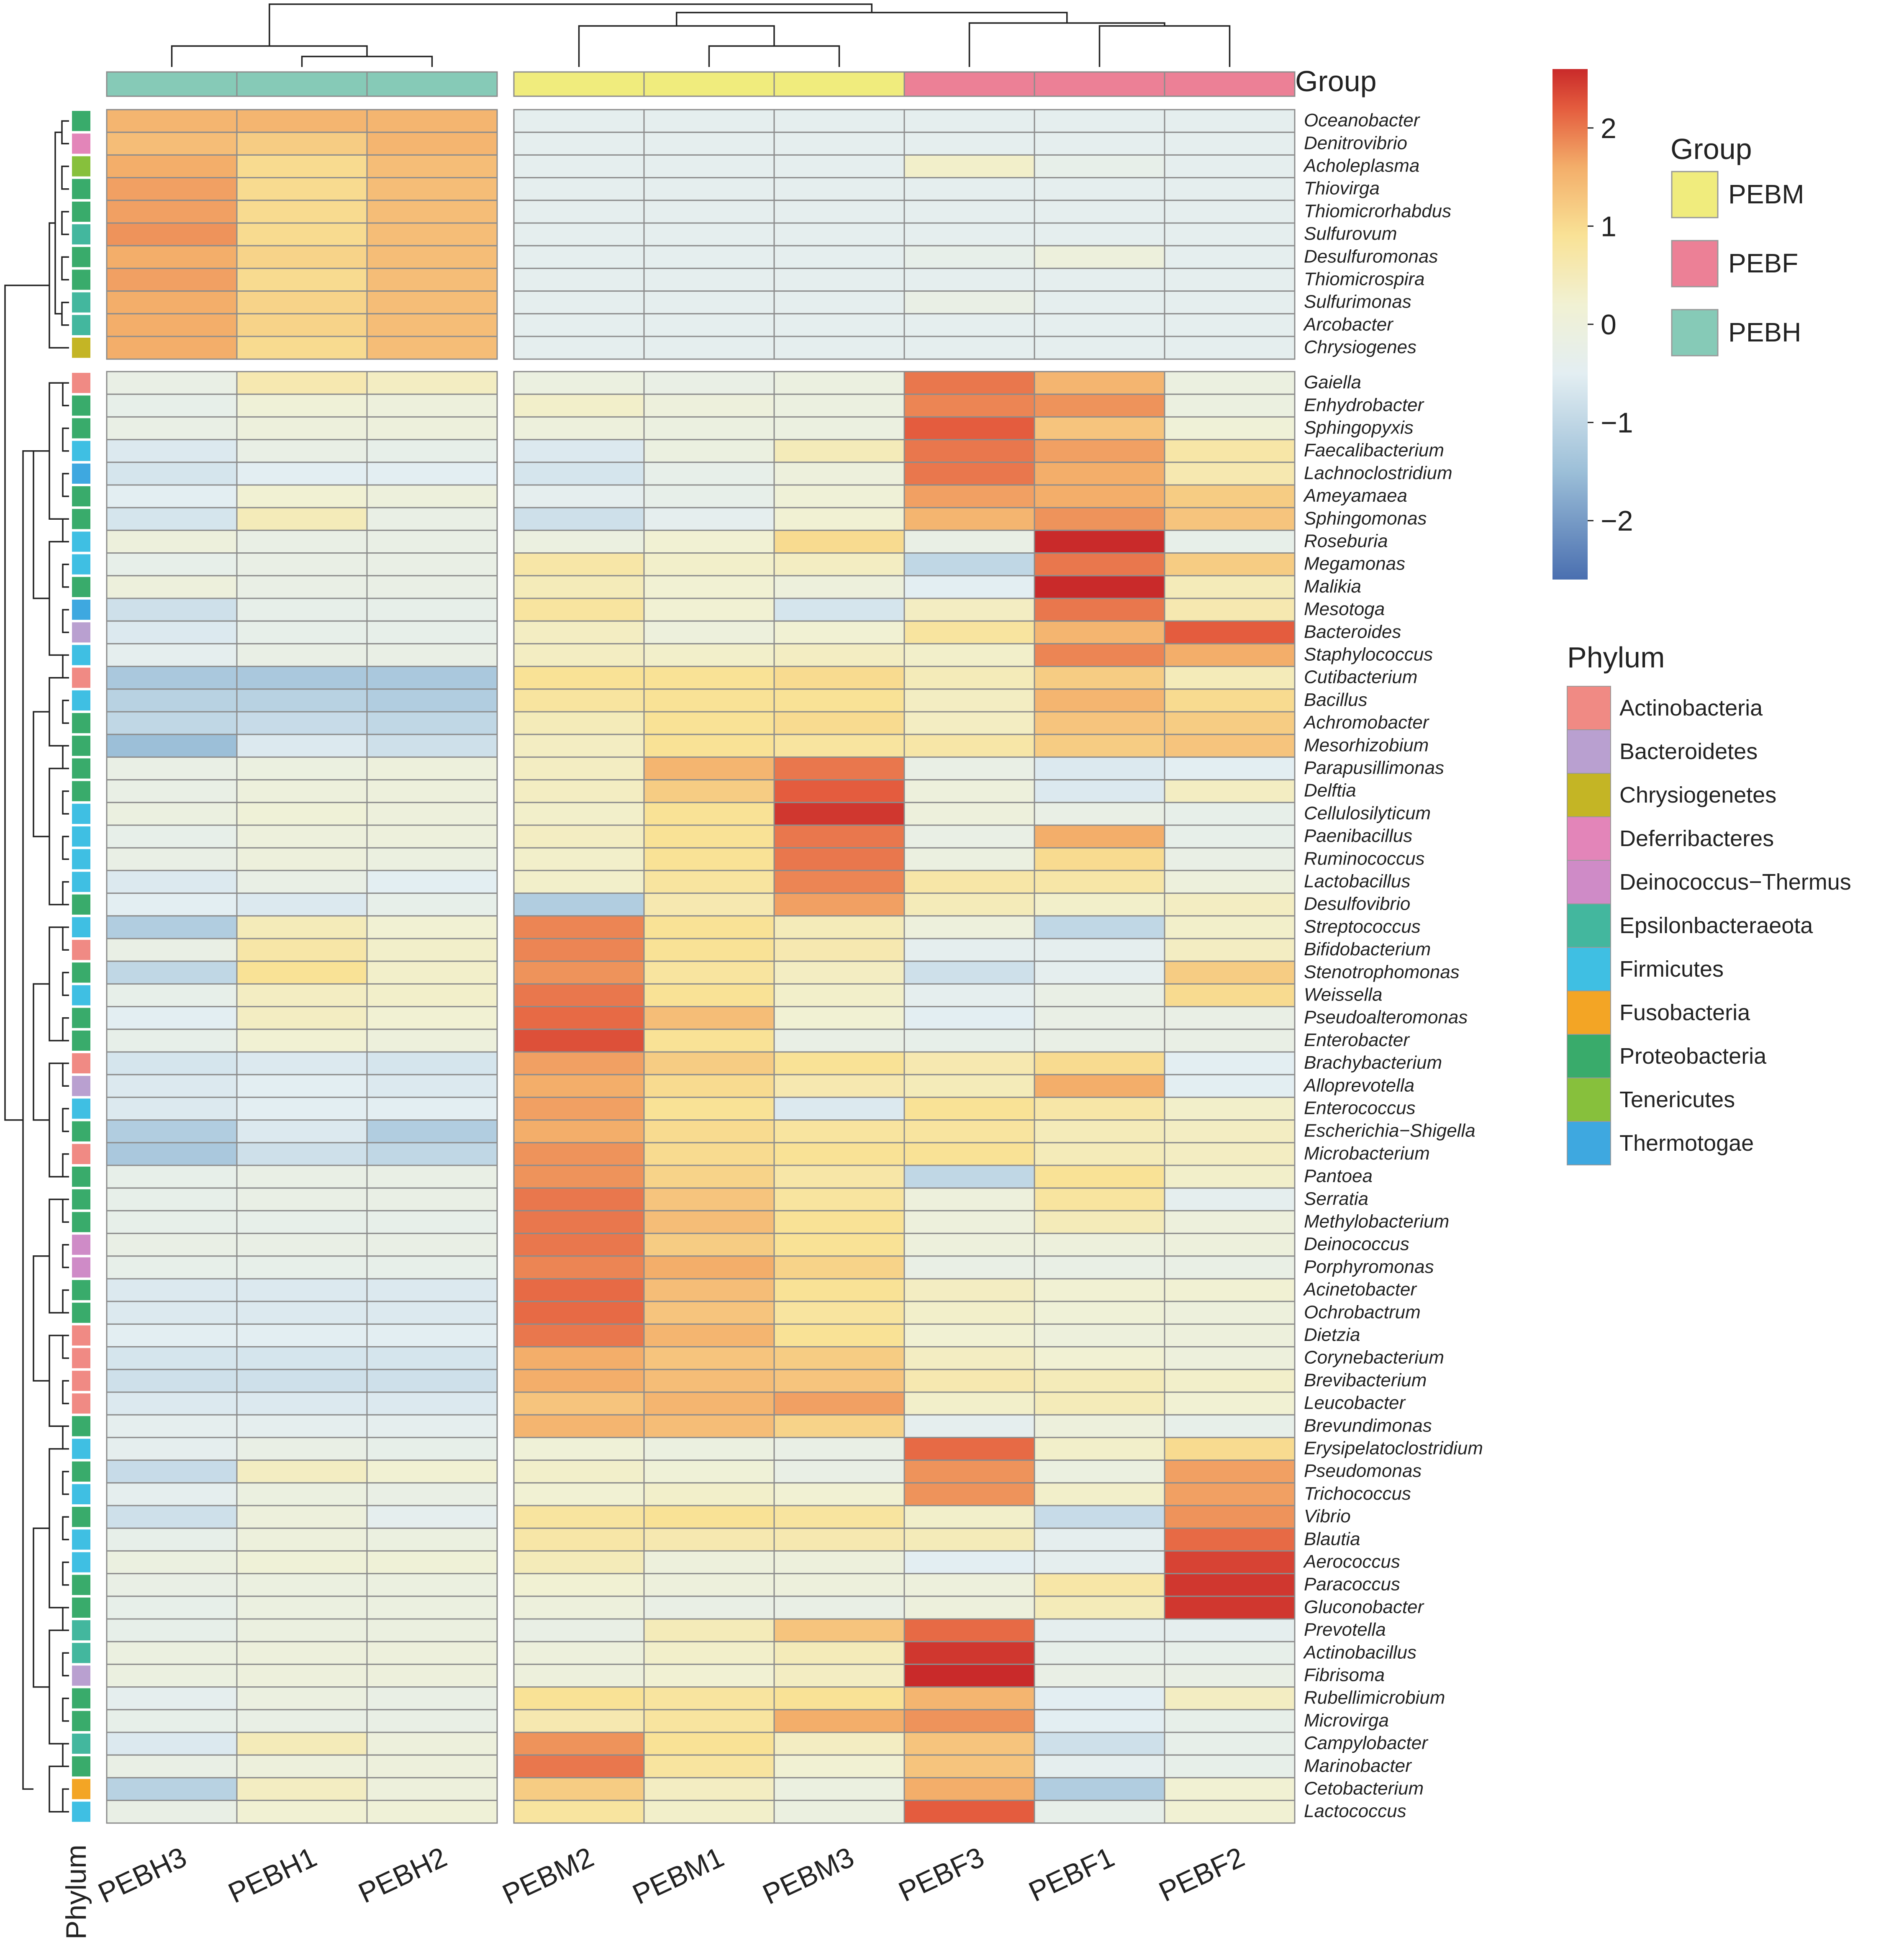 This screenshot has width=1904, height=1942. Describe the element at coordinates (1352, 1584) in the screenshot. I see `row-label: Paracoccus` at that location.